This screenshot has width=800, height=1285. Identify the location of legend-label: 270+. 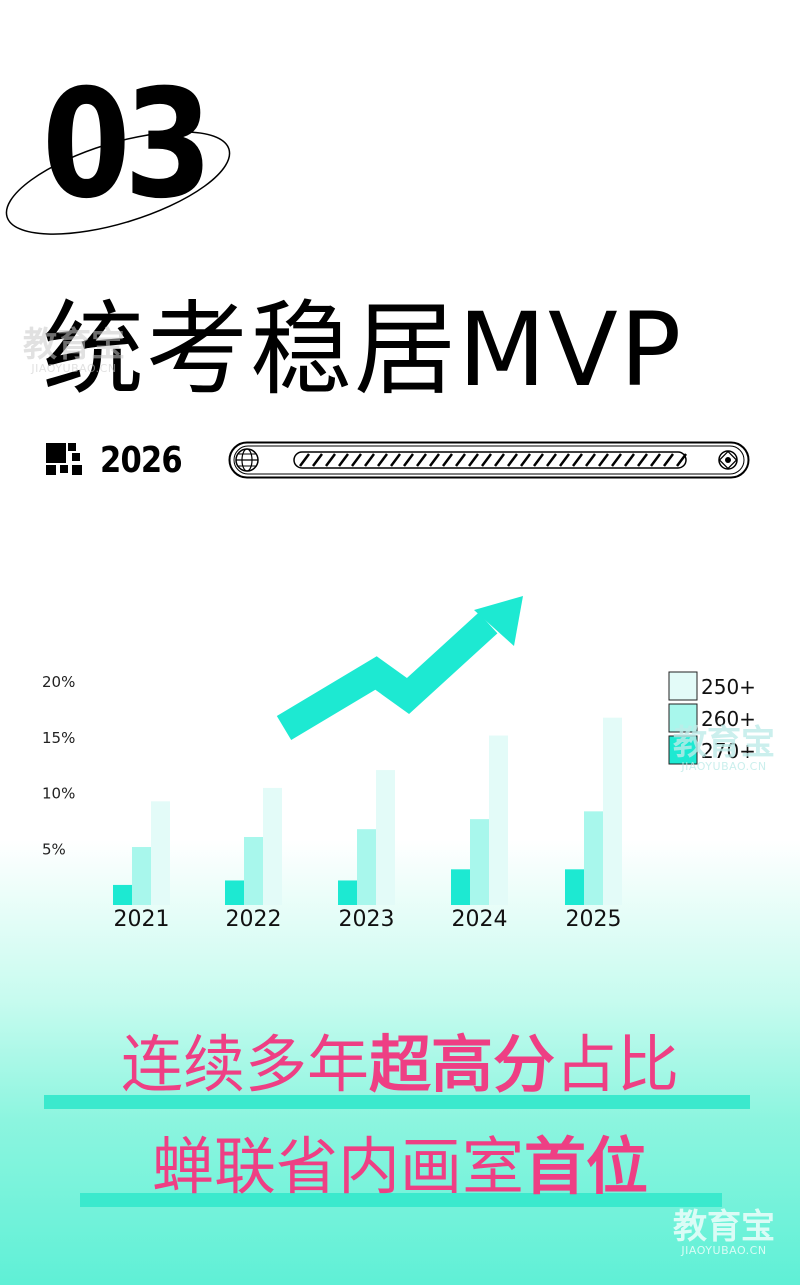
(728, 751).